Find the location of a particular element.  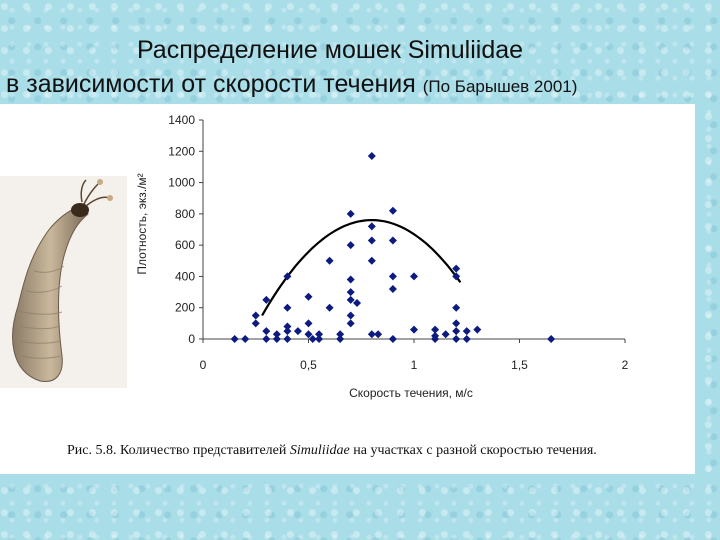

slide-title-source: (По Барышев 2001) is located at coordinates (500, 86).